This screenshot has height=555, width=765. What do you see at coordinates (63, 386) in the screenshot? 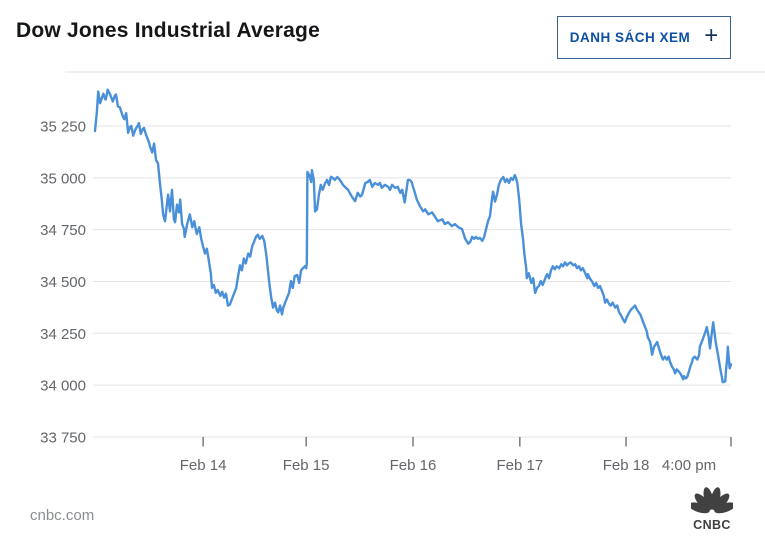
I see `y-axis-tick-label: 34 000` at bounding box center [63, 386].